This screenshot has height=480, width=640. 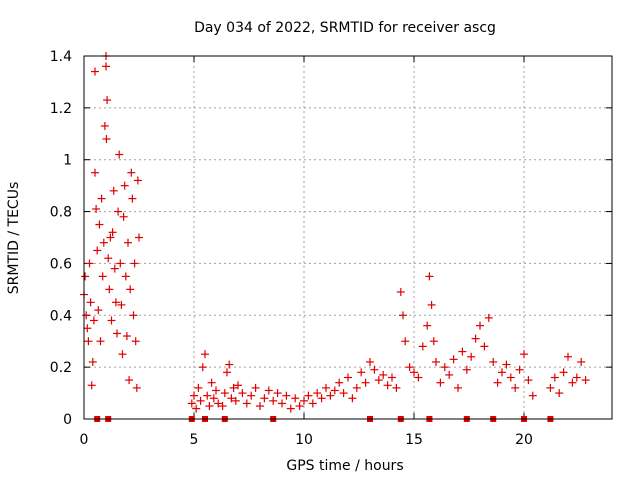 What do you see at coordinates (524, 440) in the screenshot?
I see `x-tick-label: 20` at bounding box center [524, 440].